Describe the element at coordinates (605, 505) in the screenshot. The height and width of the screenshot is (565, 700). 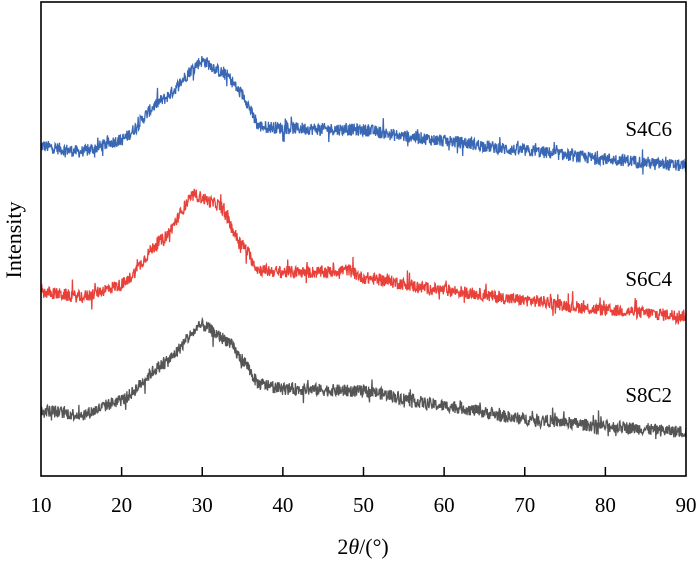
I see `x-tick-label: 80` at that location.